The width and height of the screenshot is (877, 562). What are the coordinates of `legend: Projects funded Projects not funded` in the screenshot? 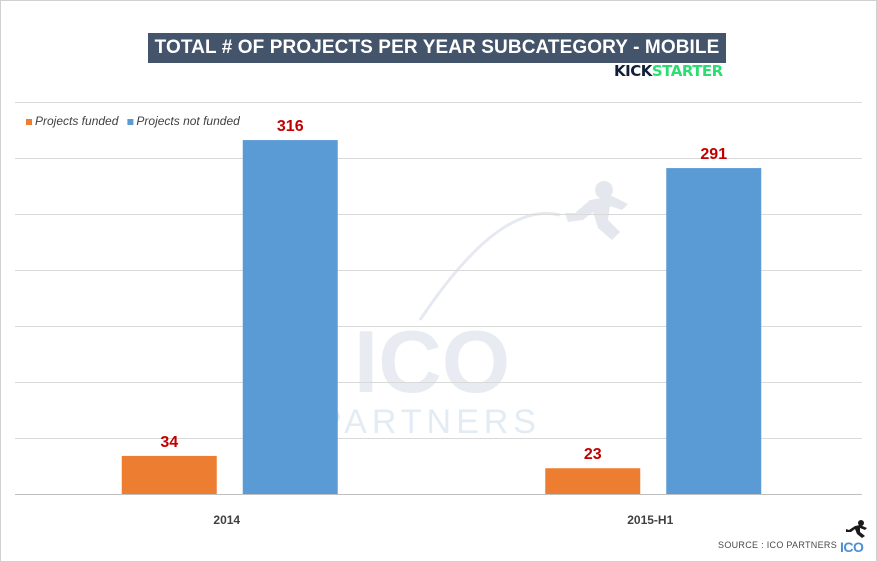 It's located at (133, 121).